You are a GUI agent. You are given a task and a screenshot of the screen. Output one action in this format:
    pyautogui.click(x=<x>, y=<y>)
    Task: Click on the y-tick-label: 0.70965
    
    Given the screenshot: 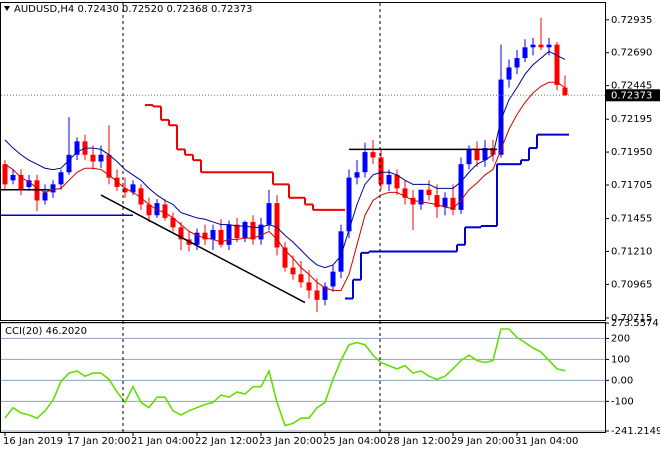 What is the action you would take?
    pyautogui.click(x=631, y=284)
    